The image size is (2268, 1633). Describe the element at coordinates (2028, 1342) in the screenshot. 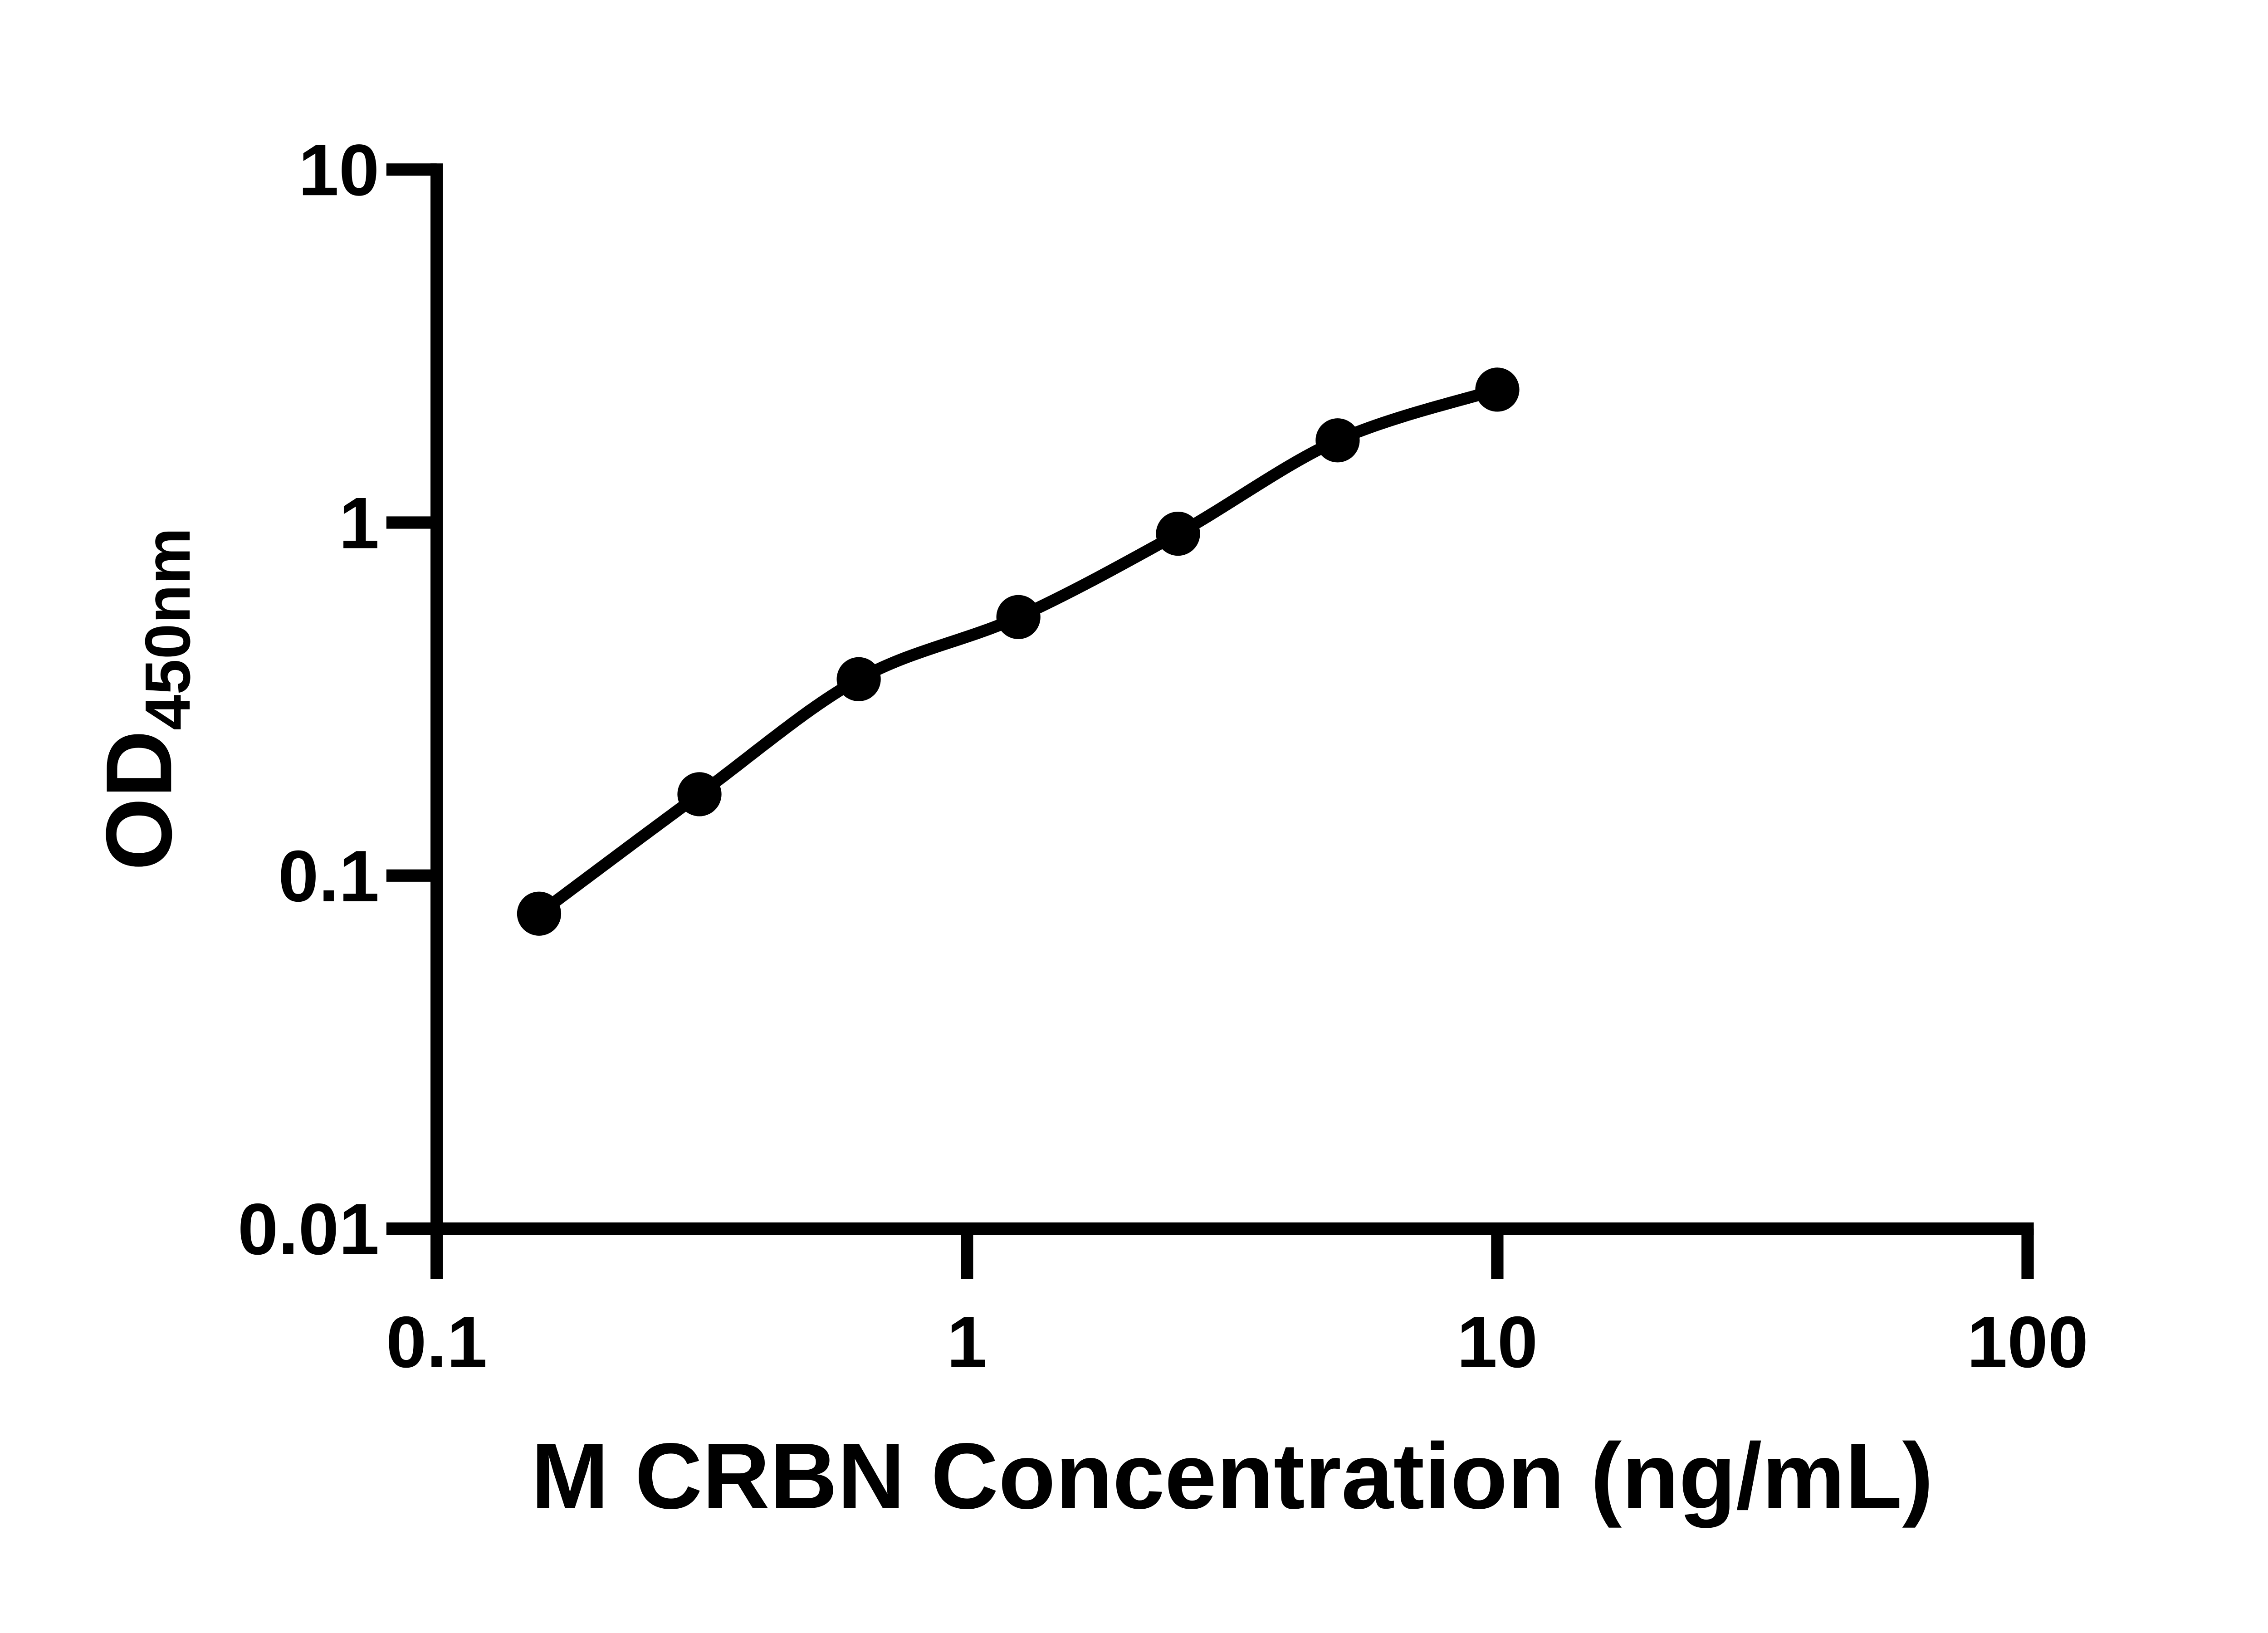

I see `x-axis-tick-label: 100` at that location.